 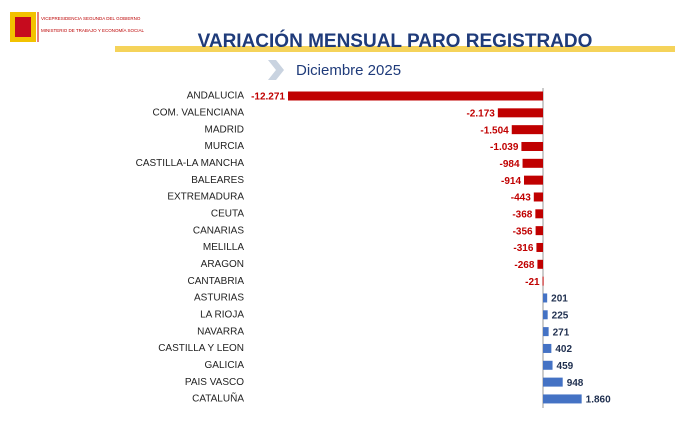 I want to click on value-label: -21, so click(x=532, y=282).